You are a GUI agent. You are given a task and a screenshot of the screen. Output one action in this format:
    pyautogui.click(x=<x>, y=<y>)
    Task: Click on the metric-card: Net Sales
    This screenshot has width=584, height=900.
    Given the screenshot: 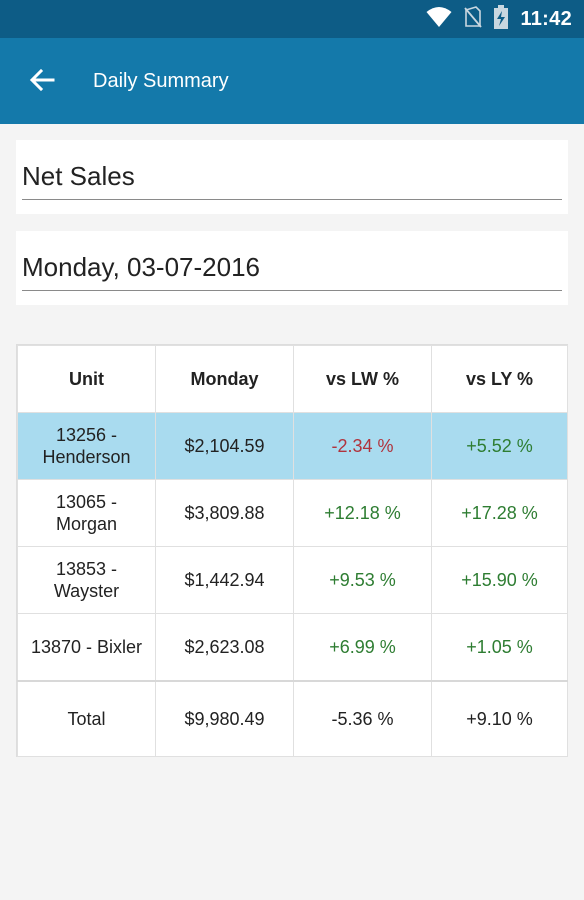 What is the action you would take?
    pyautogui.click(x=292, y=177)
    